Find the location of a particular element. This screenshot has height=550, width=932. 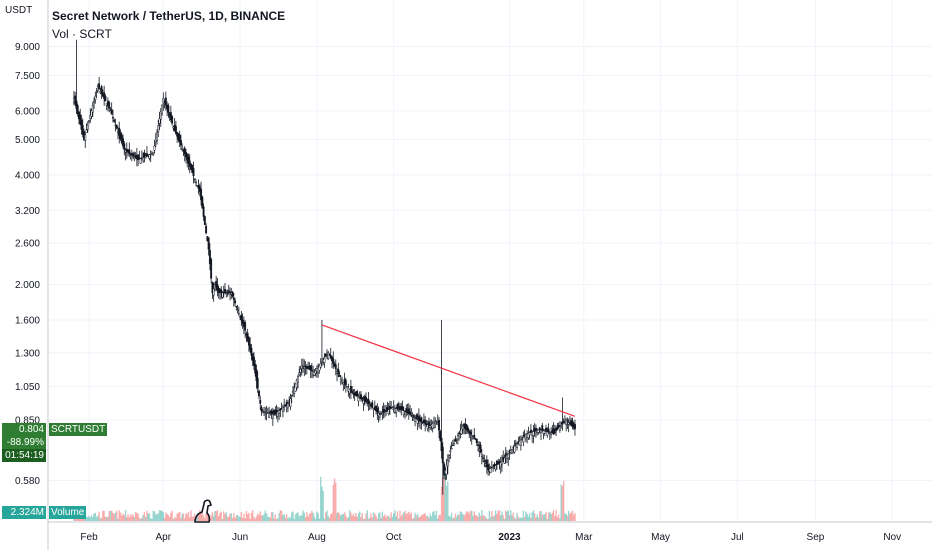

y-tick-label: 1.050 is located at coordinates (27, 387).